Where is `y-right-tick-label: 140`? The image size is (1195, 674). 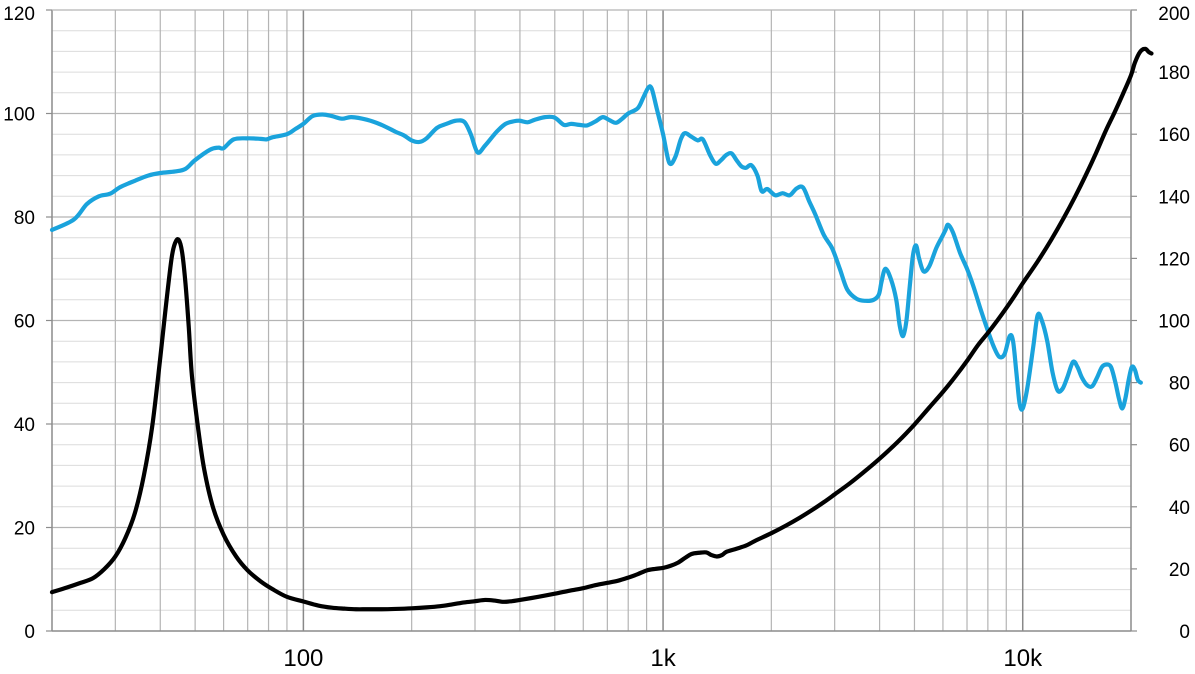
y-right-tick-label: 140 is located at coordinates (1174, 197).